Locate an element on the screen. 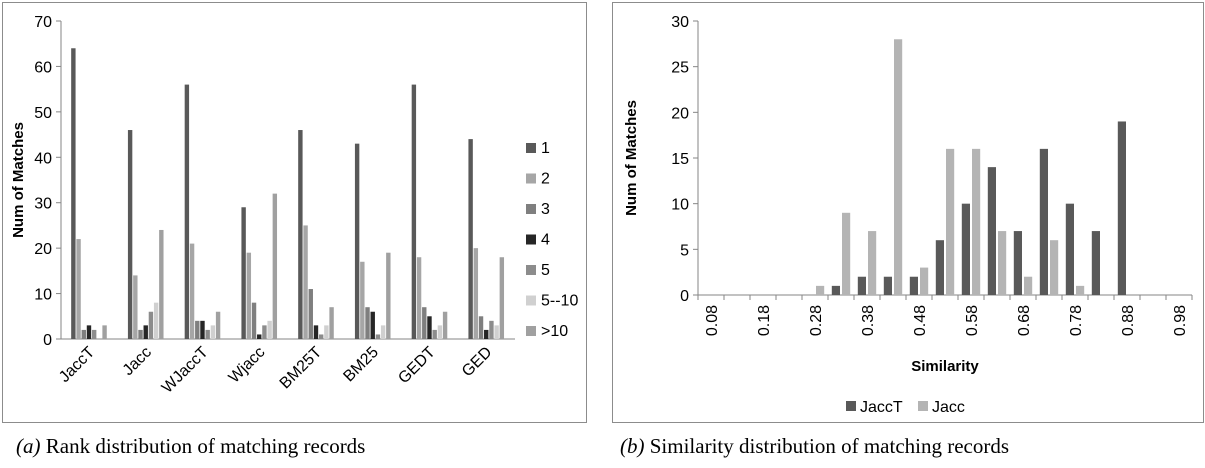  bar-WJaccT-5--10 is located at coordinates (213, 332).